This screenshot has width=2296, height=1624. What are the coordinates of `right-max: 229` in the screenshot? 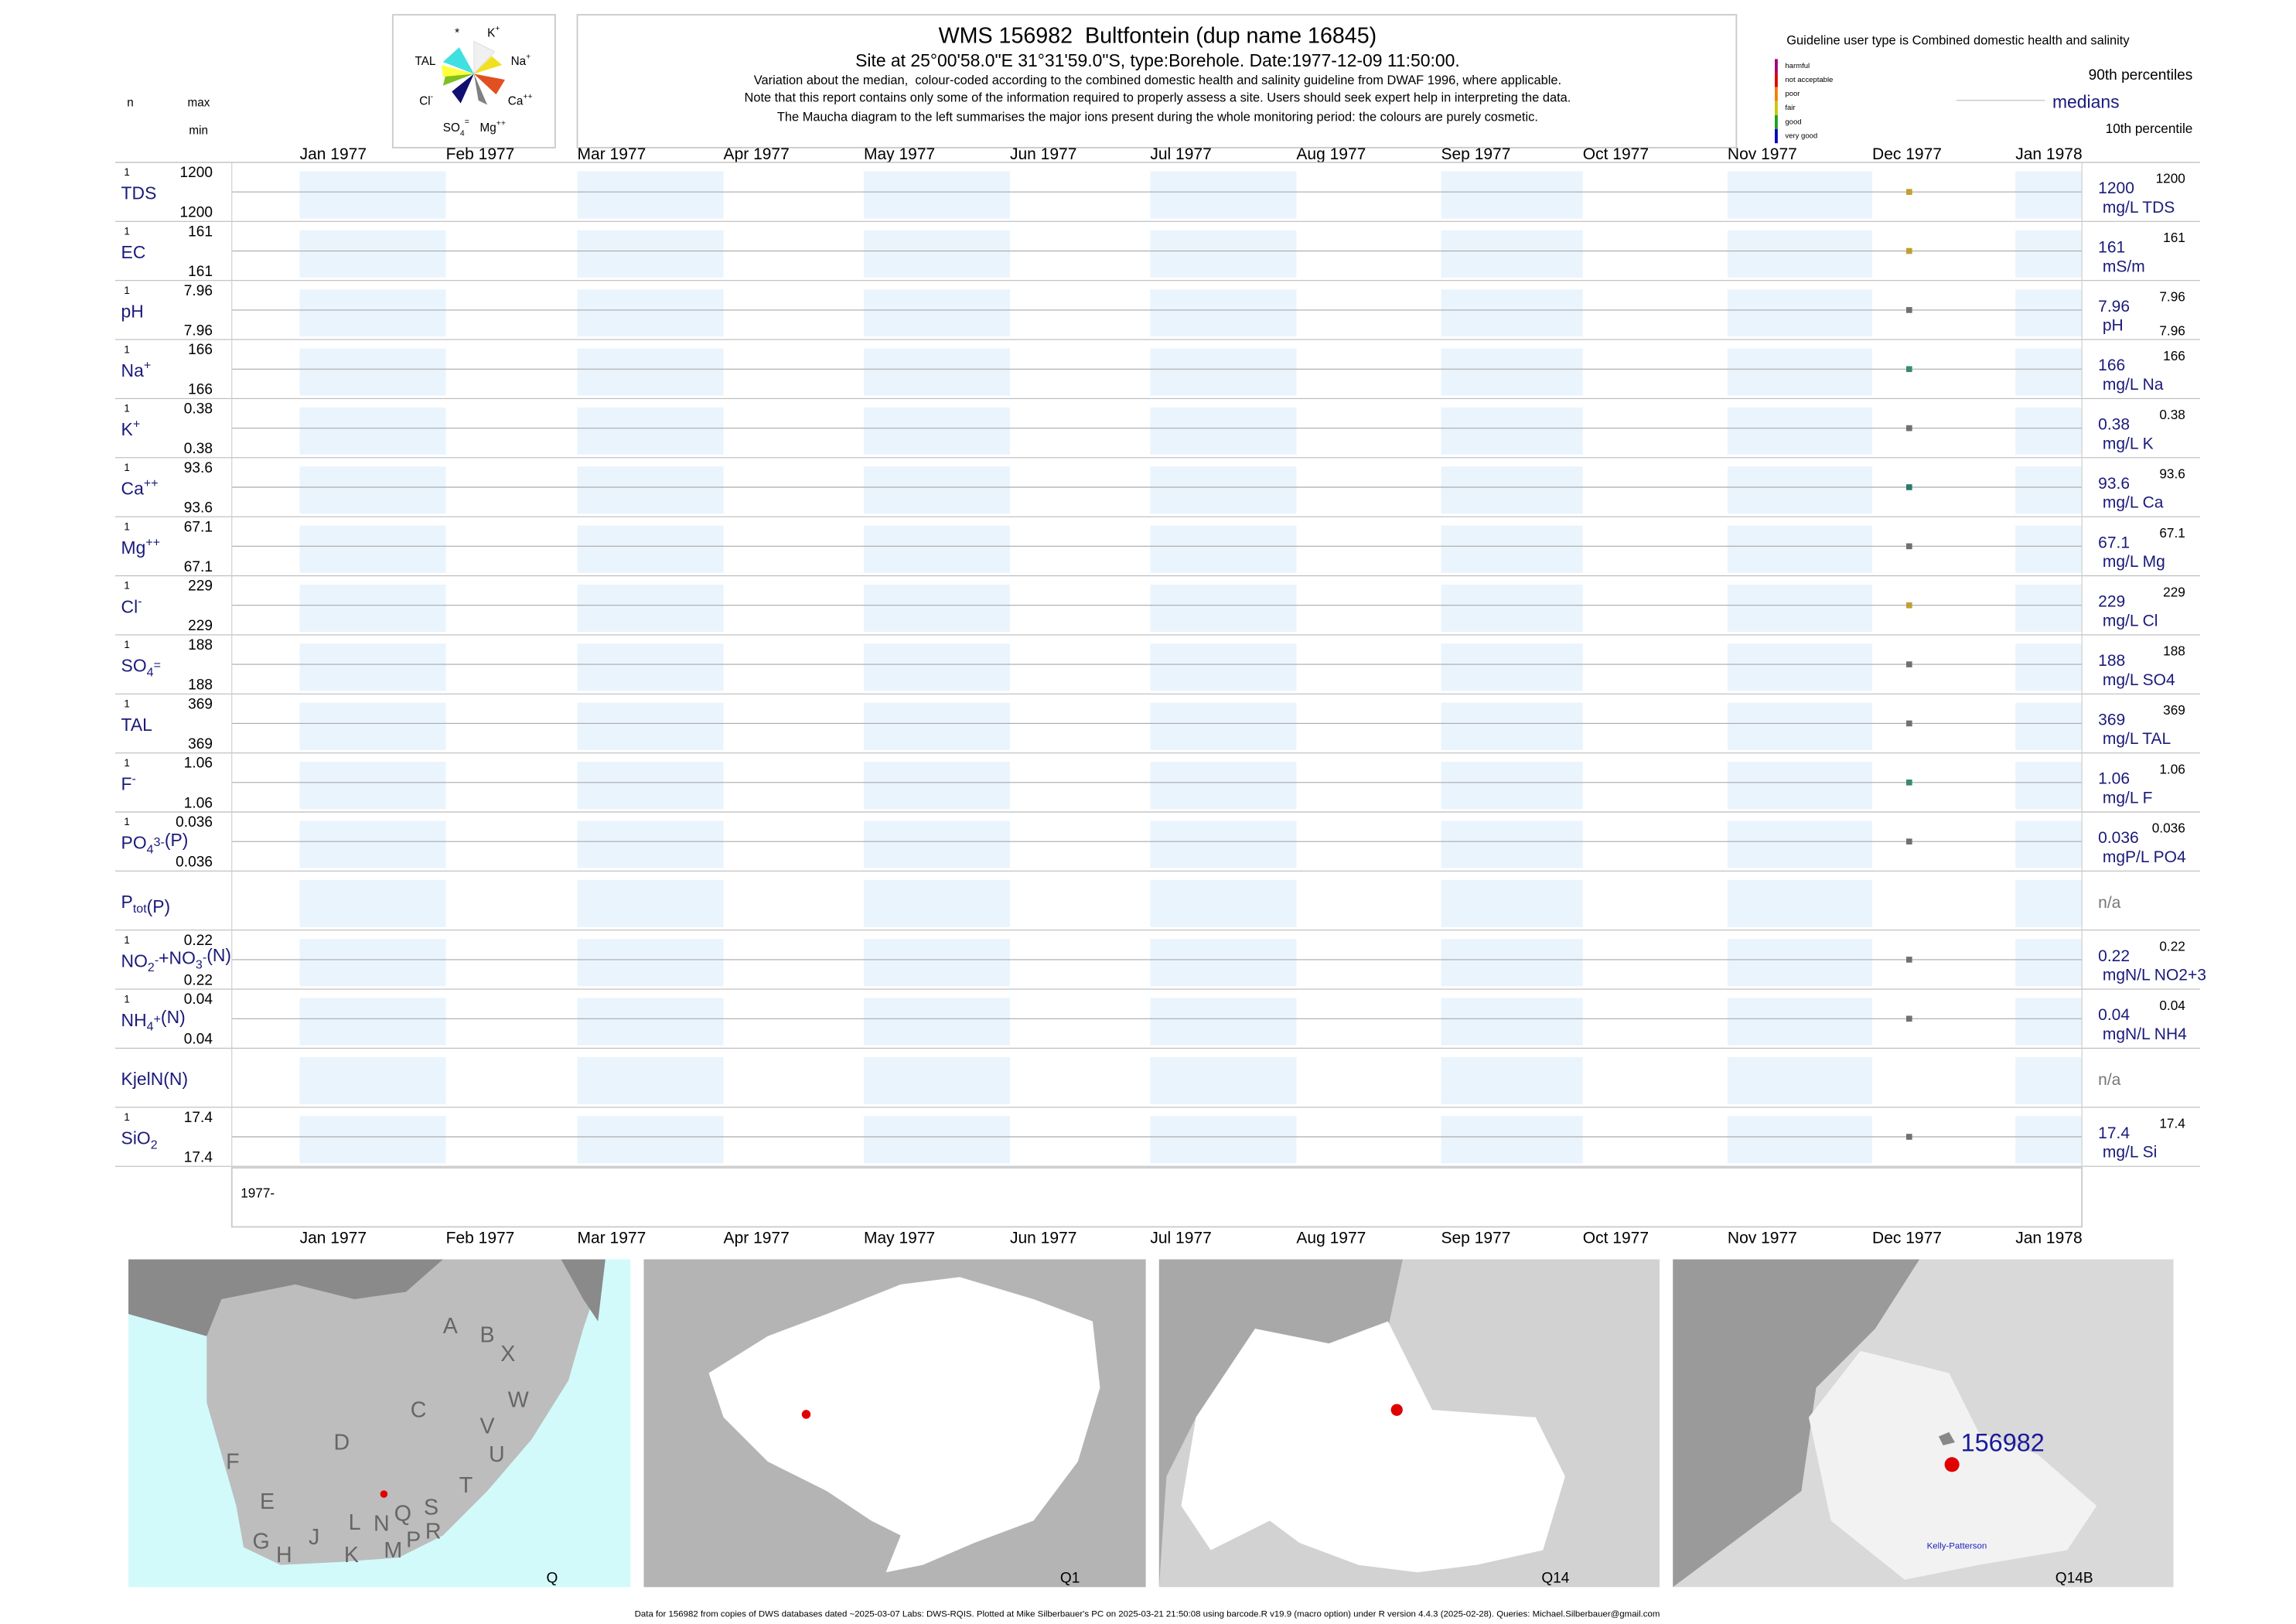 It's located at (2174, 591).